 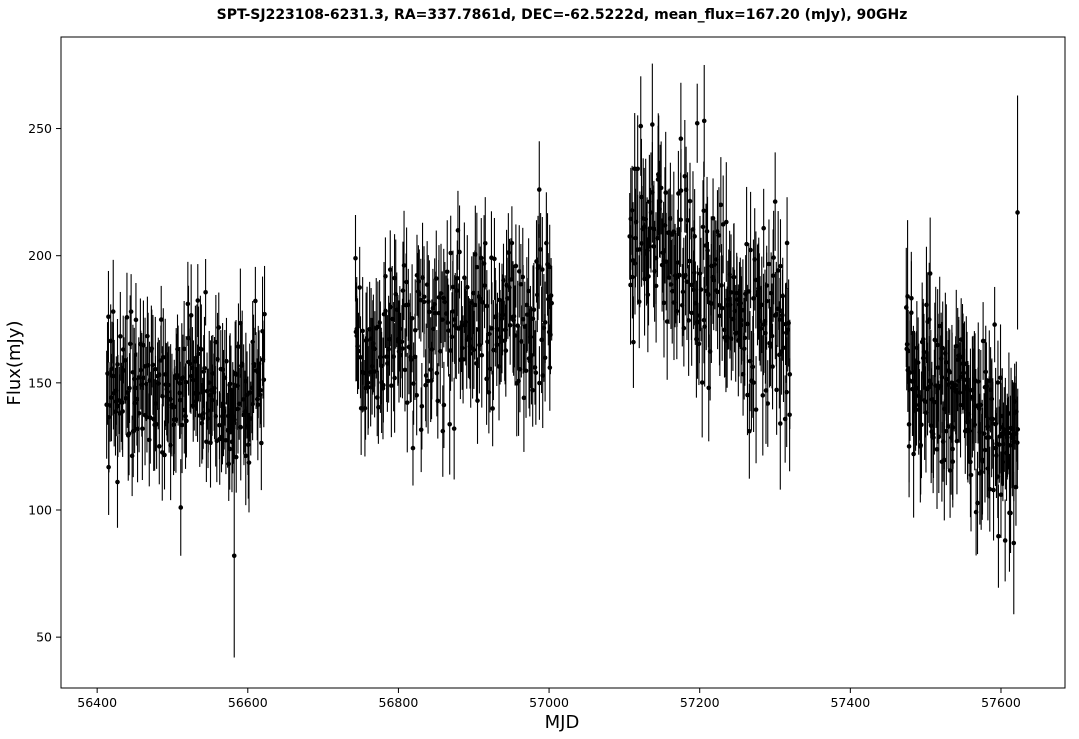 I want to click on x-tick-label: 56800, so click(x=399, y=702).